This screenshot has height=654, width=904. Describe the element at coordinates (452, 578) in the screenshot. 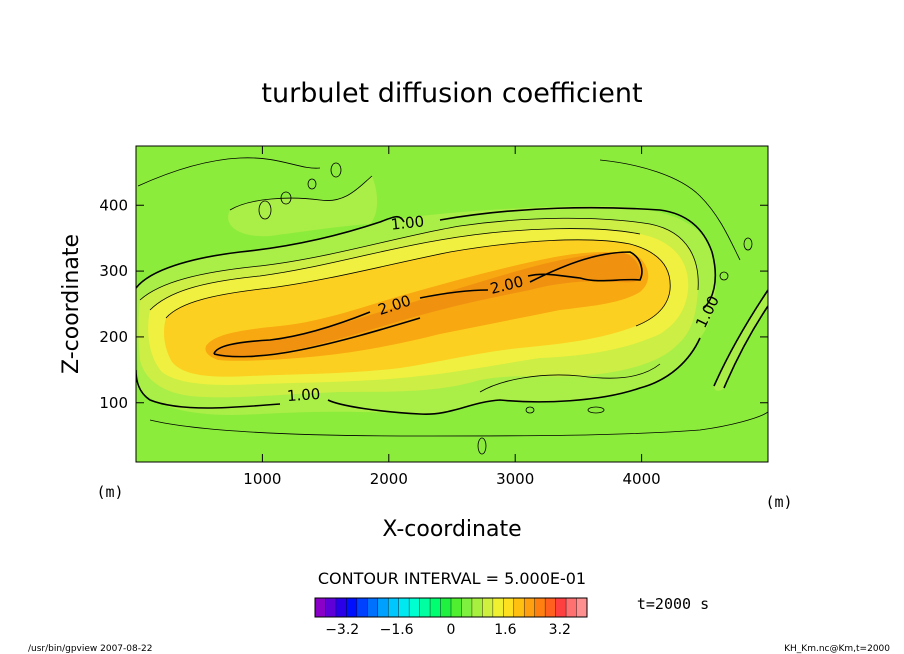

I see `contour-interval: CONTOUR INTERVAL = 5.000E-01` at that location.